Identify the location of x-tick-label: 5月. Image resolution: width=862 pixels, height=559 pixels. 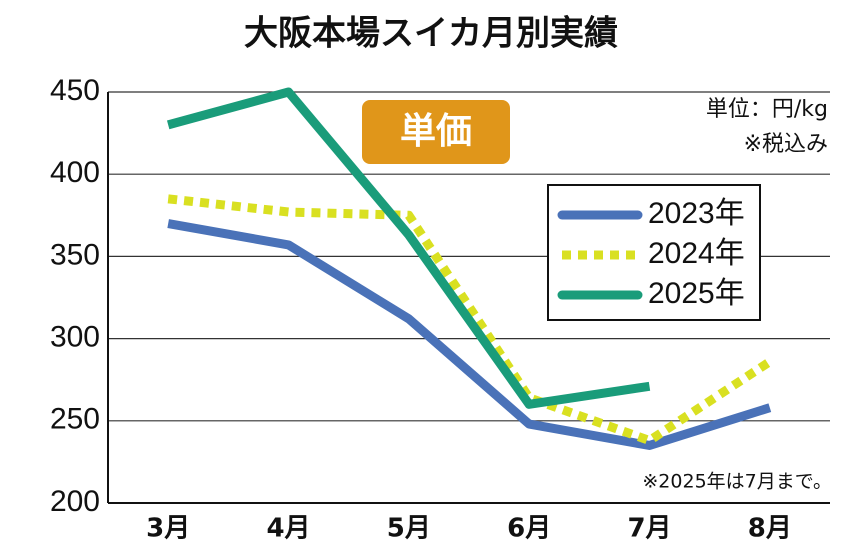
(409, 529).